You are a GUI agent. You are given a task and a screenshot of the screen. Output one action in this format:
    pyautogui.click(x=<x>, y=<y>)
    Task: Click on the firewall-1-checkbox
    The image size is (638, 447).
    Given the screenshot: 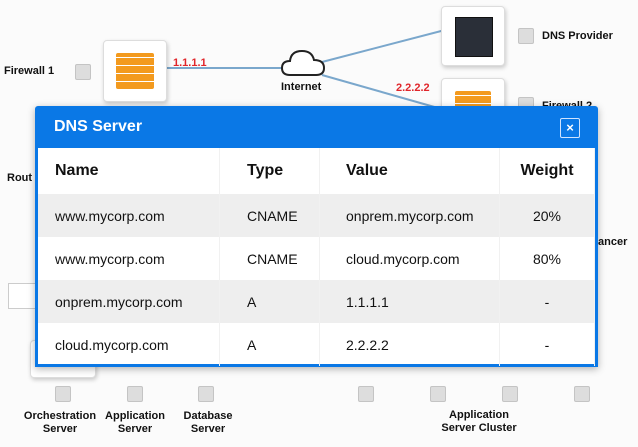 What is the action you would take?
    pyautogui.click(x=83, y=72)
    